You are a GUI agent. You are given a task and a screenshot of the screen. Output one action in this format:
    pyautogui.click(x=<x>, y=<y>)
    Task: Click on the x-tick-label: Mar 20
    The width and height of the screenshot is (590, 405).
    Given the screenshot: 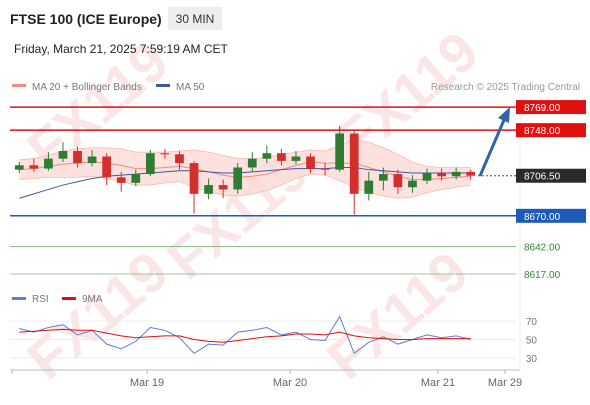 What is the action you would take?
    pyautogui.click(x=290, y=383)
    